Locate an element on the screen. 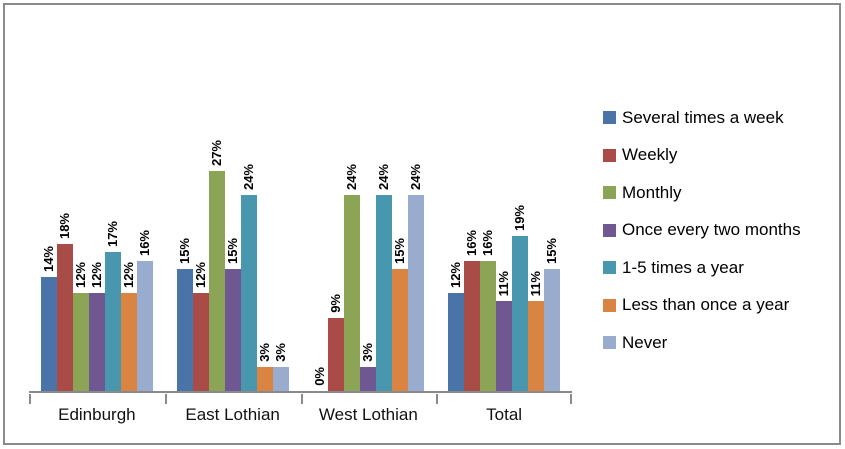 This screenshot has height=449, width=845. legend-label: 1-5 times a year is located at coordinates (683, 267).